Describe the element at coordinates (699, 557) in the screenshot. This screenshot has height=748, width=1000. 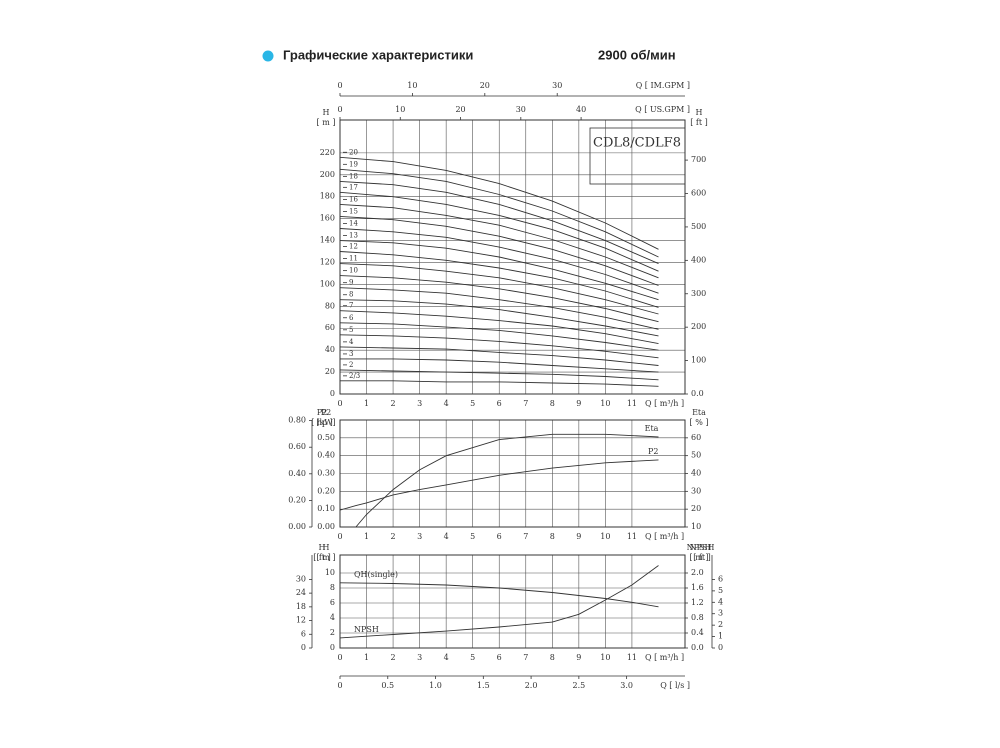
I see `y2-axis-label: [ m ]` at that location.